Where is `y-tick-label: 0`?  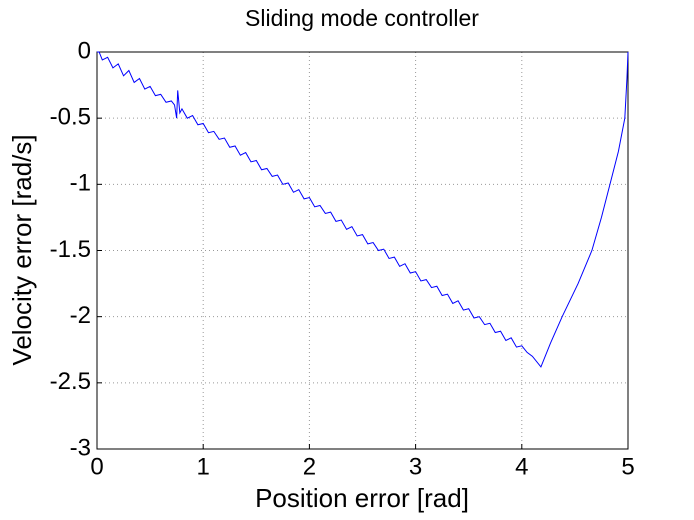 y-tick-label: 0 is located at coordinates (84, 50).